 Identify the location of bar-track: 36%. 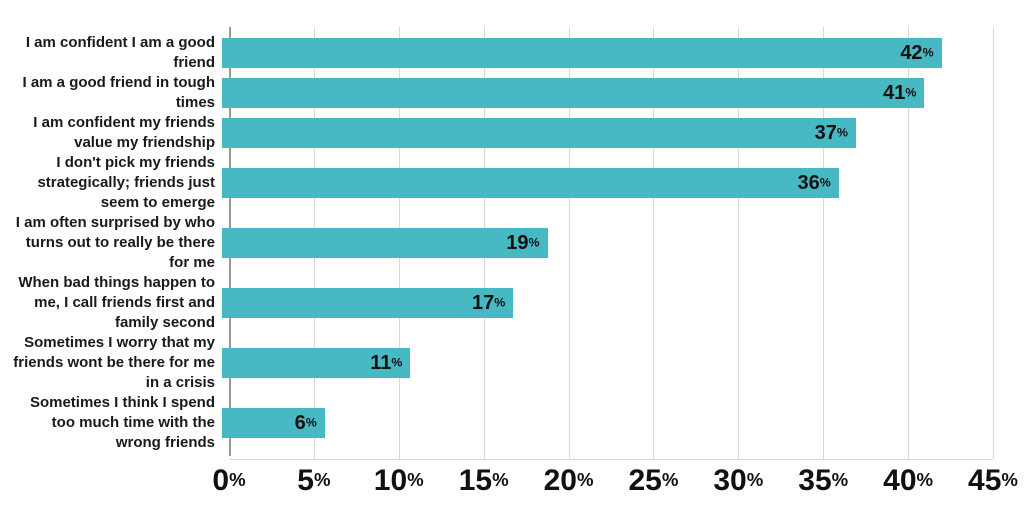
(607, 183).